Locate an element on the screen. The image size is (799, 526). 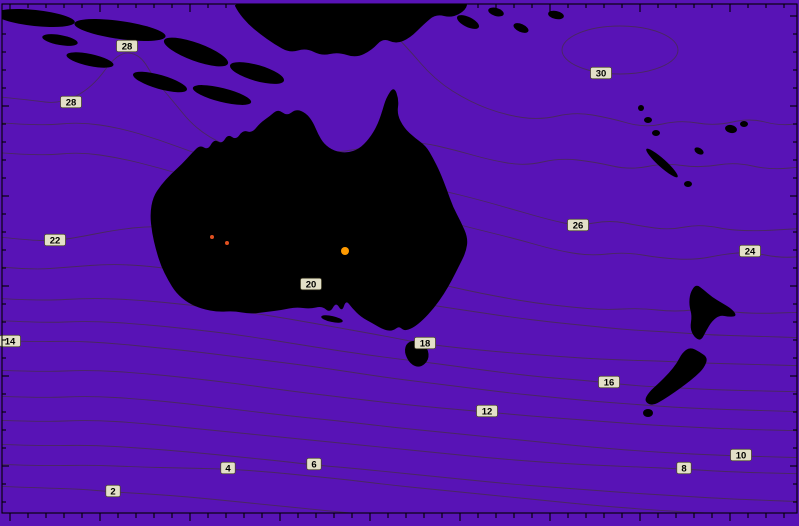
contour-label-text: 18 is located at coordinates (425, 343).